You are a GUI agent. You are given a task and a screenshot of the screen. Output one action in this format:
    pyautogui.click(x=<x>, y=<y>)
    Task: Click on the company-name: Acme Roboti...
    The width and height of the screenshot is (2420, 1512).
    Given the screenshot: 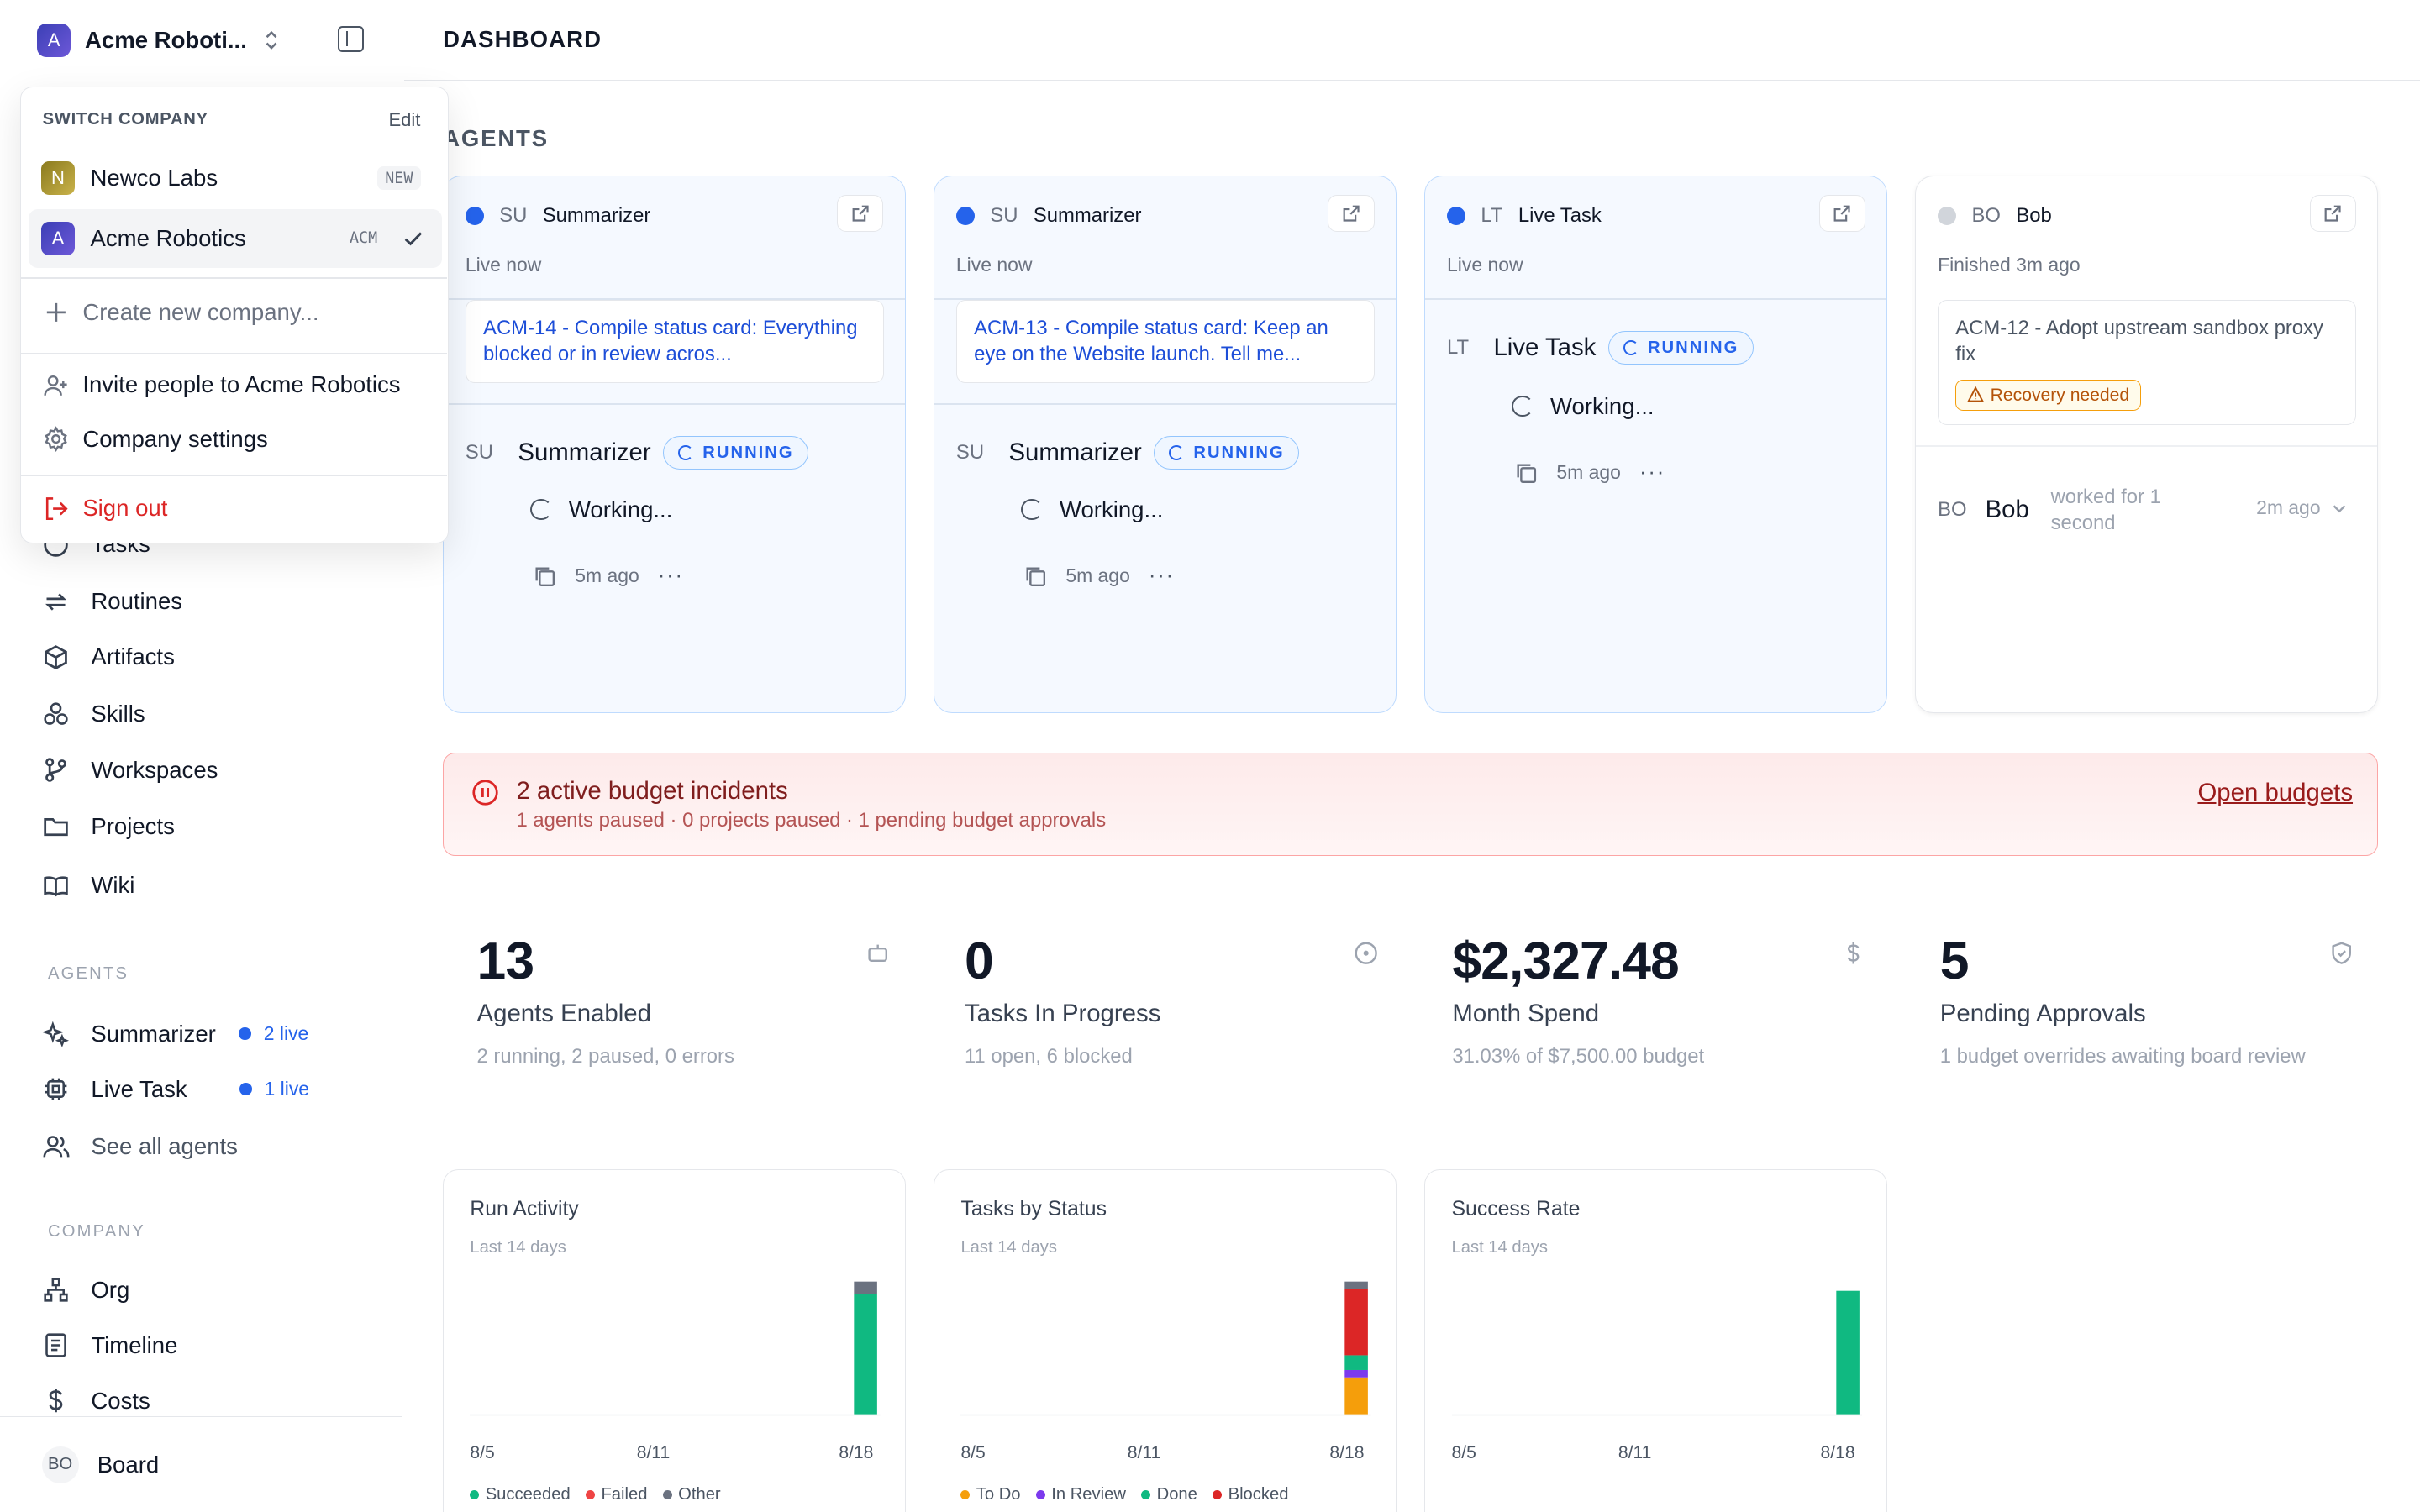 What is the action you would take?
    pyautogui.click(x=166, y=39)
    